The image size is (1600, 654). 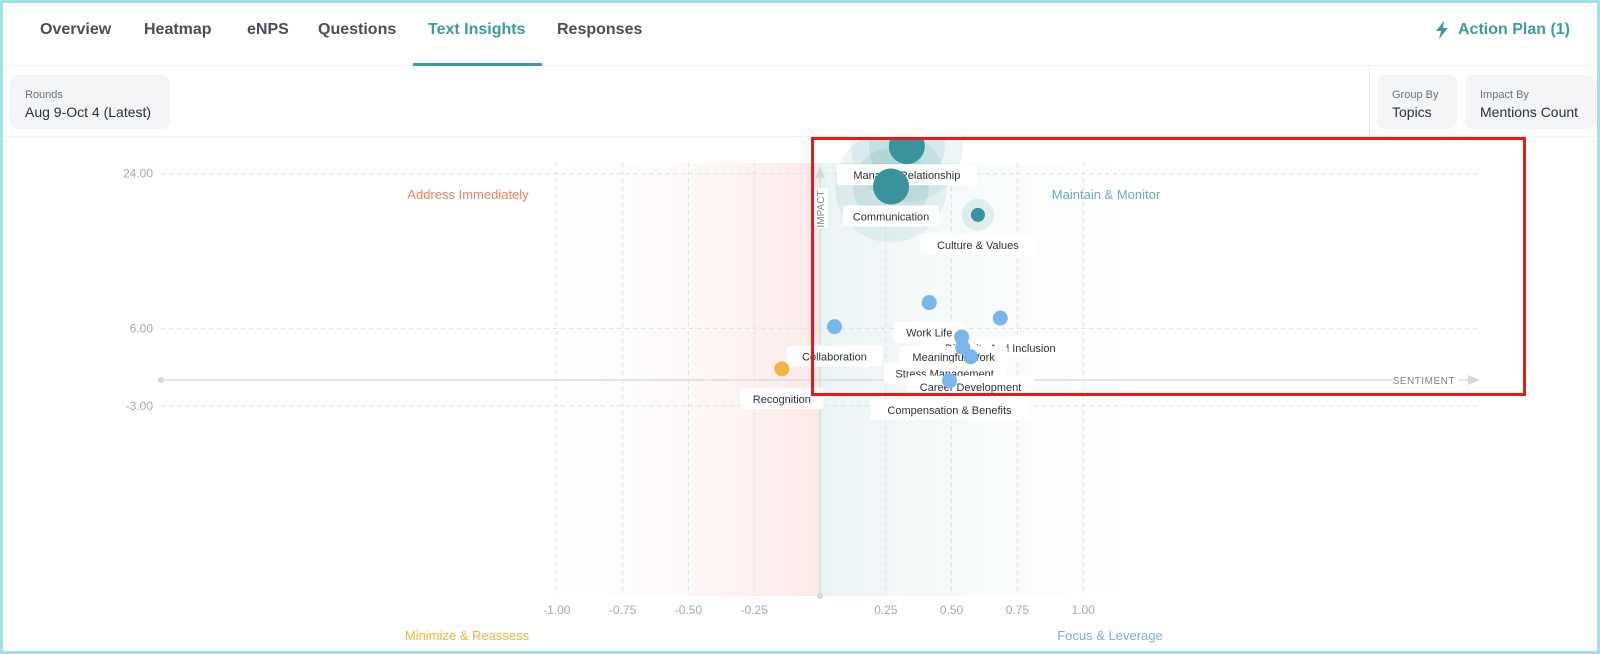 I want to click on rounds-filter-value: Aug 9-Oct 4 (Latest), so click(x=88, y=112).